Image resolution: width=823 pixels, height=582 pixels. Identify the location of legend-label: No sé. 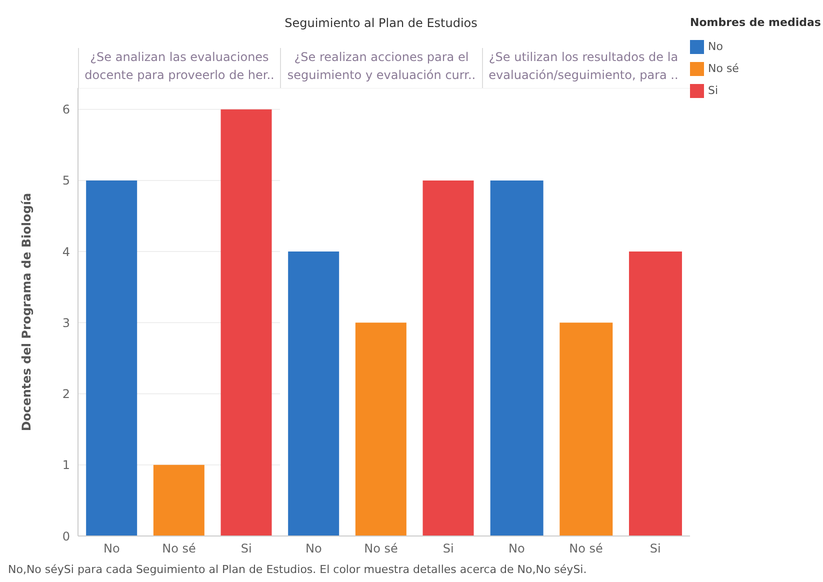
(723, 68).